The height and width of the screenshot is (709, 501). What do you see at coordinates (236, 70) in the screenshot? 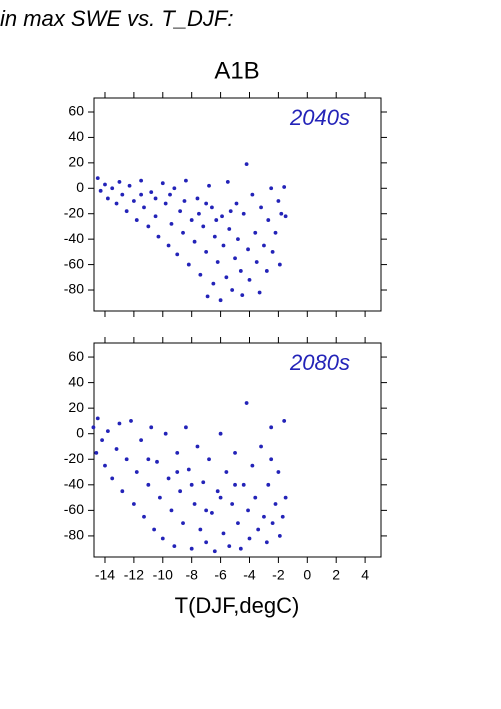
I see `chart-subtitle: A1B` at bounding box center [236, 70].